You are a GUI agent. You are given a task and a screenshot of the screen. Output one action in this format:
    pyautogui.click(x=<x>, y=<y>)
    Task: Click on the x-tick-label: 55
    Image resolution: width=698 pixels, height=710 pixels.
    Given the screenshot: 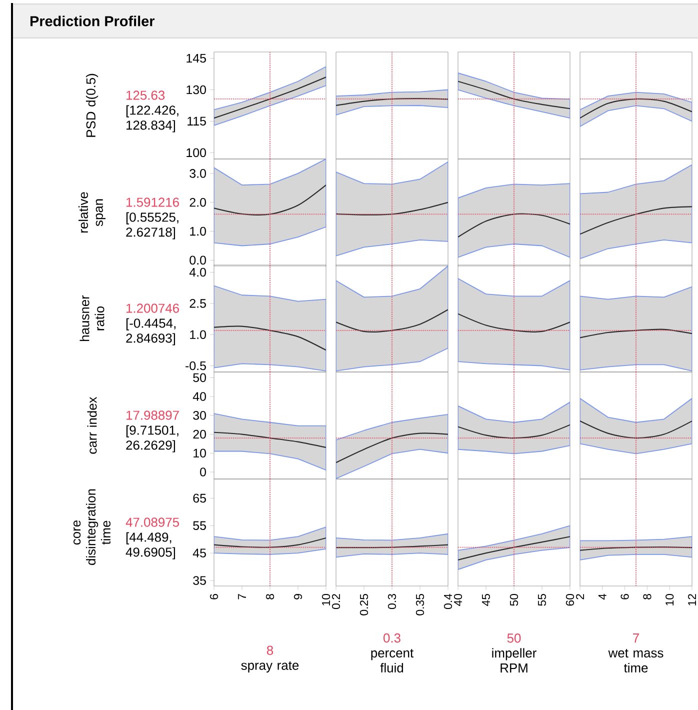 What is the action you would take?
    pyautogui.click(x=542, y=600)
    